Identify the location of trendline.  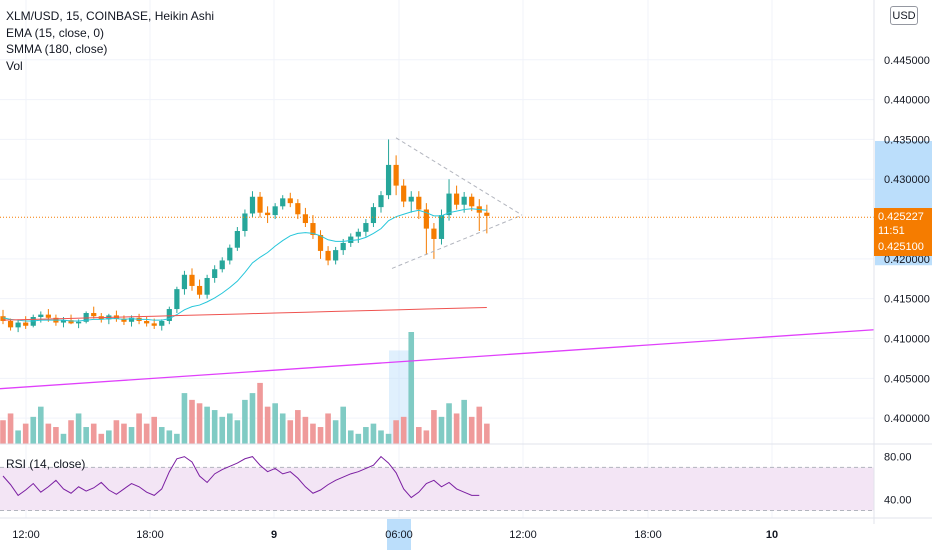
(437, 359).